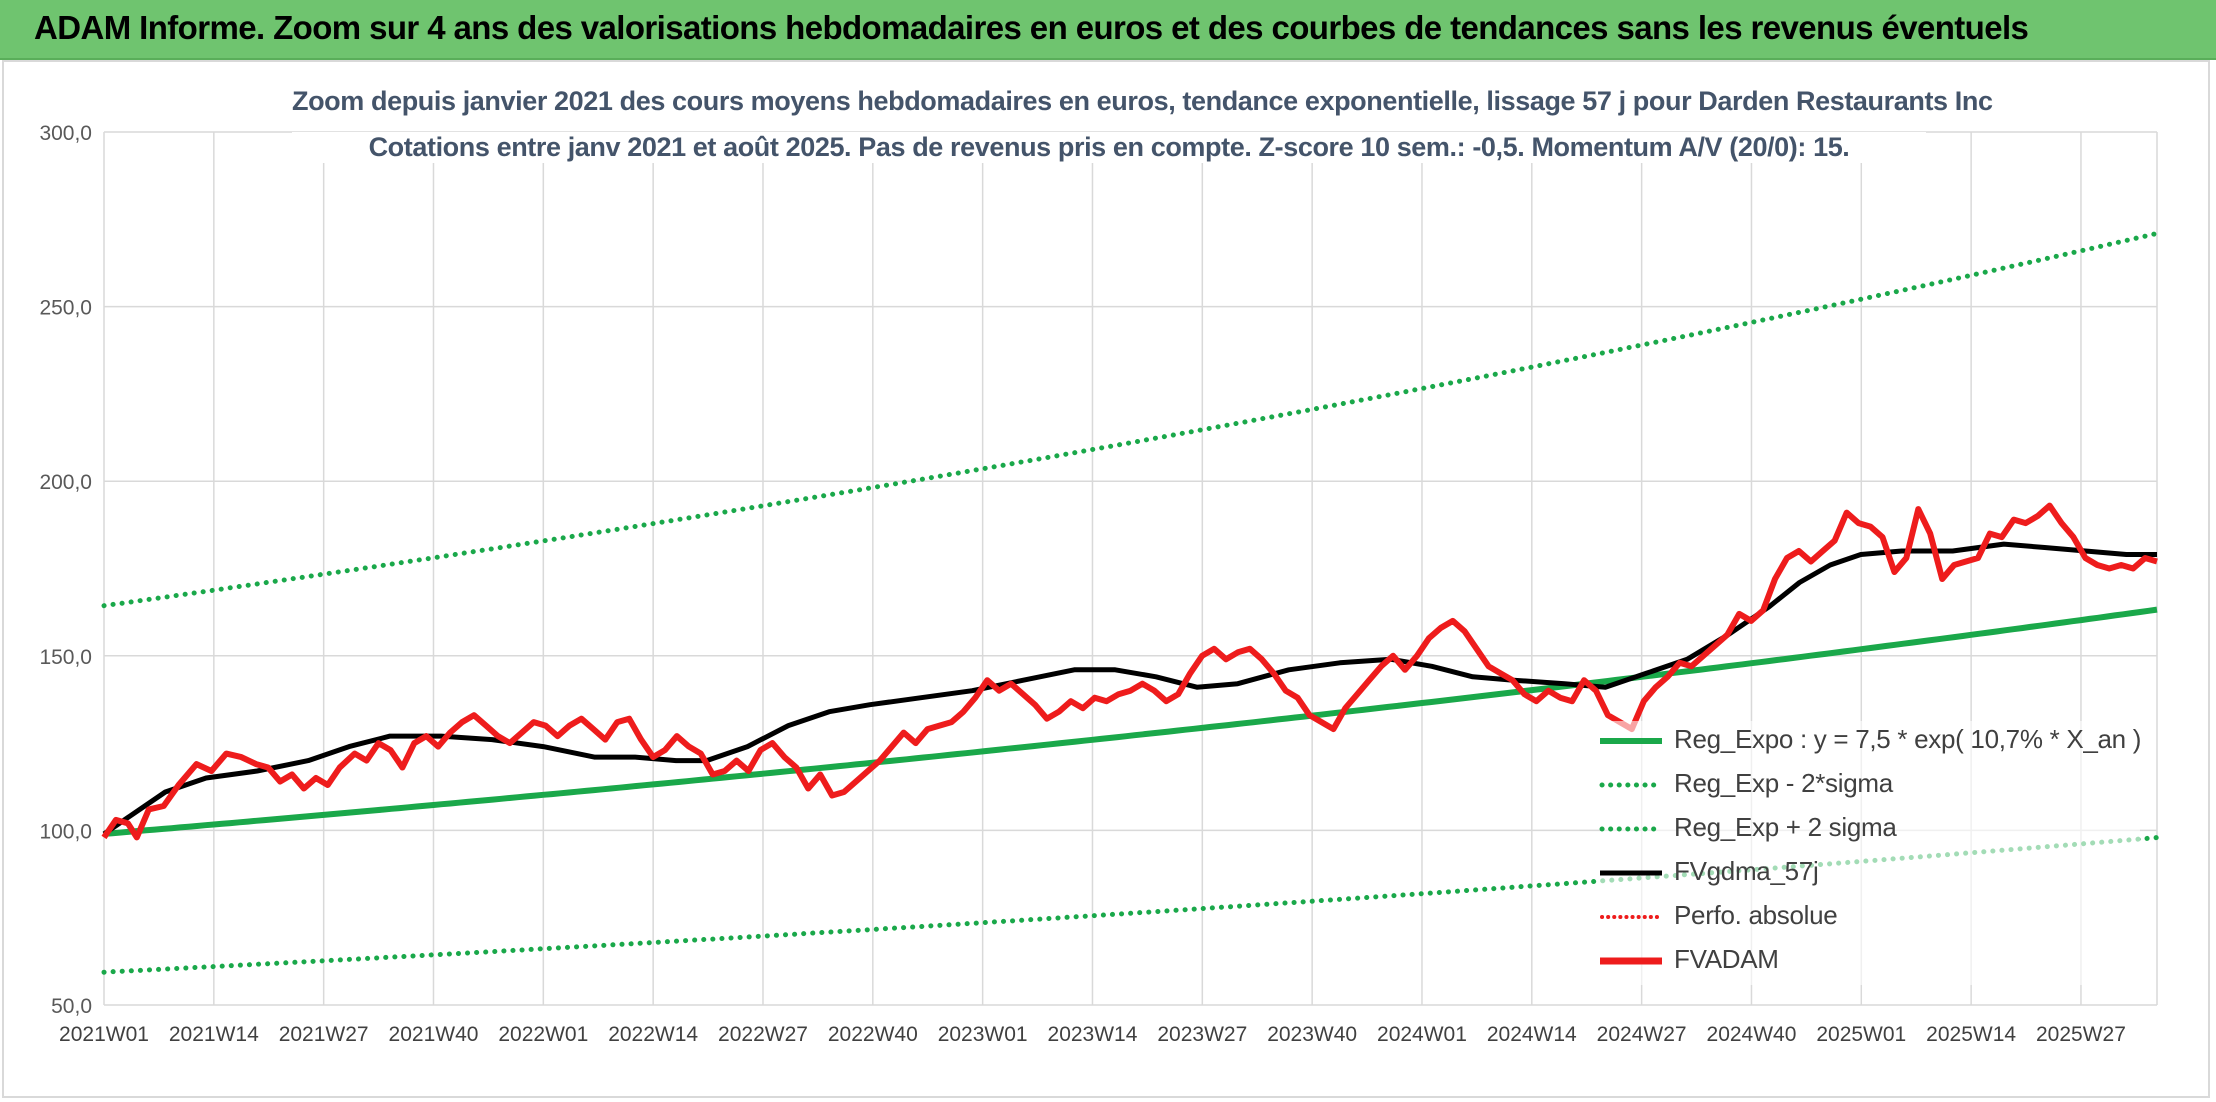  Describe the element at coordinates (434, 1034) in the screenshot. I see `x-tick-label: 2021W40` at that location.